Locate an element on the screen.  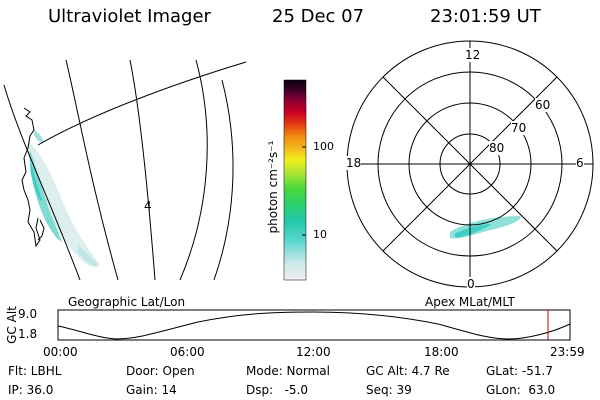
colorbar-unit-label: photon cm⁻²s⁻¹ is located at coordinates (273, 187).